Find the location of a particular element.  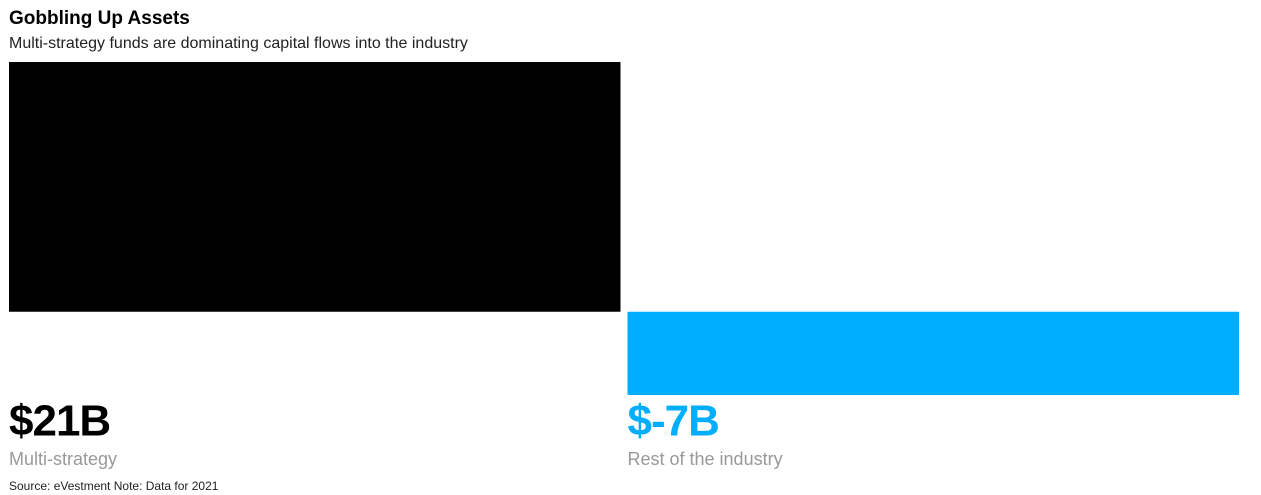

value-label: $-7B is located at coordinates (673, 421).